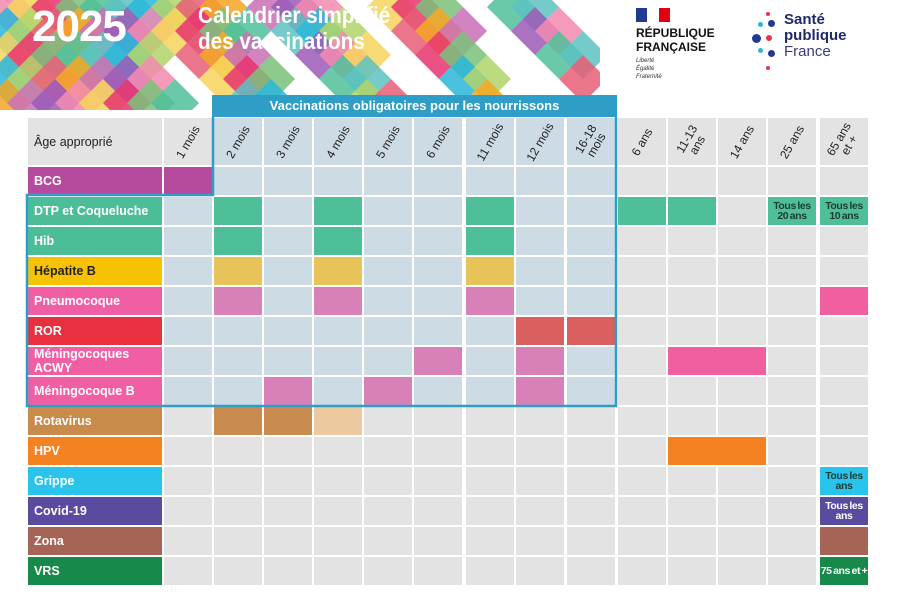  What do you see at coordinates (79, 26) in the screenshot?
I see `year-title: 2025` at bounding box center [79, 26].